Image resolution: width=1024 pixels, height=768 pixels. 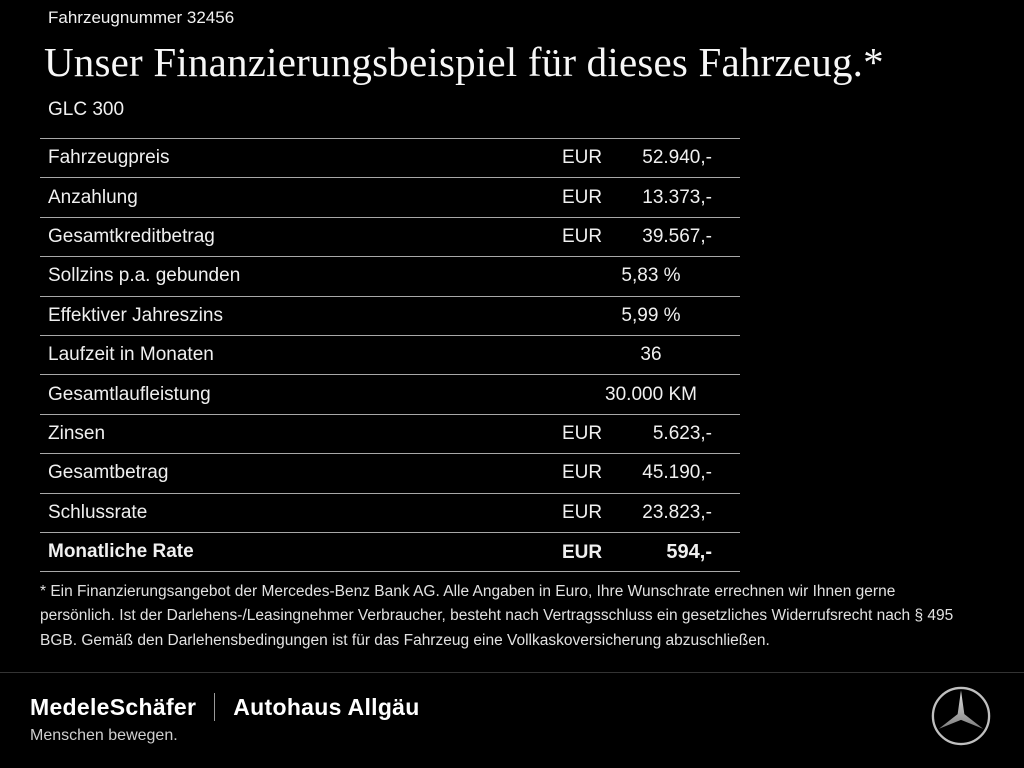 What do you see at coordinates (689, 551) in the screenshot?
I see `row-value: 594,-` at bounding box center [689, 551].